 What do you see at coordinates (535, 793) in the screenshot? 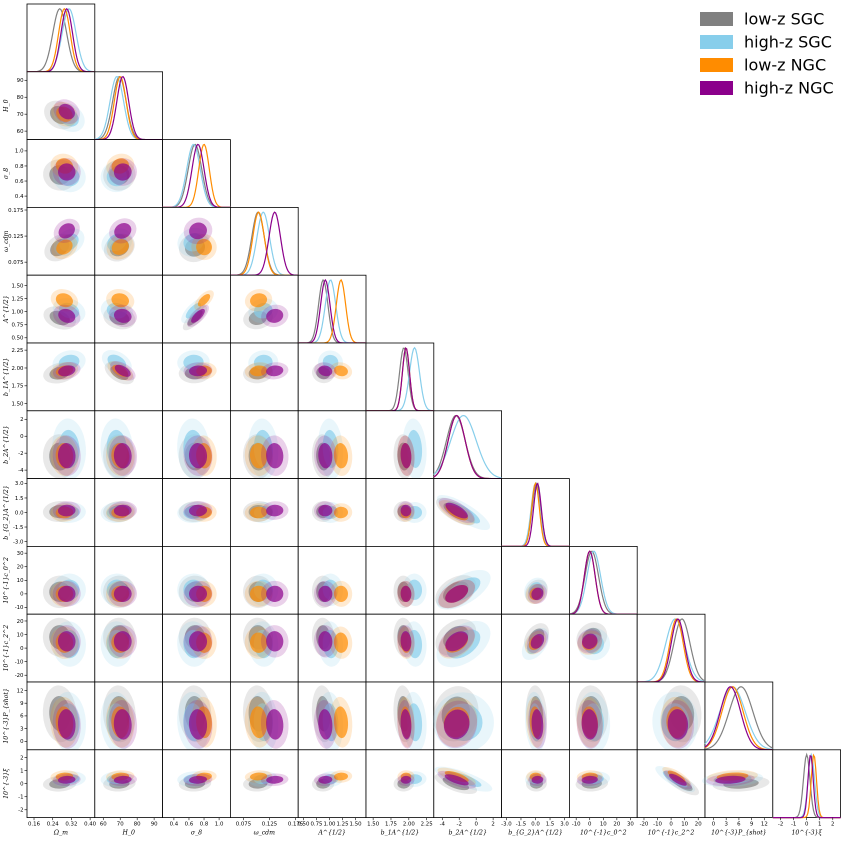
I see `panel-2d-11-7: -3.0 -1.5 0.0 1.5 3.0 b_{G_2}A^{1/2}` at bounding box center [535, 793].